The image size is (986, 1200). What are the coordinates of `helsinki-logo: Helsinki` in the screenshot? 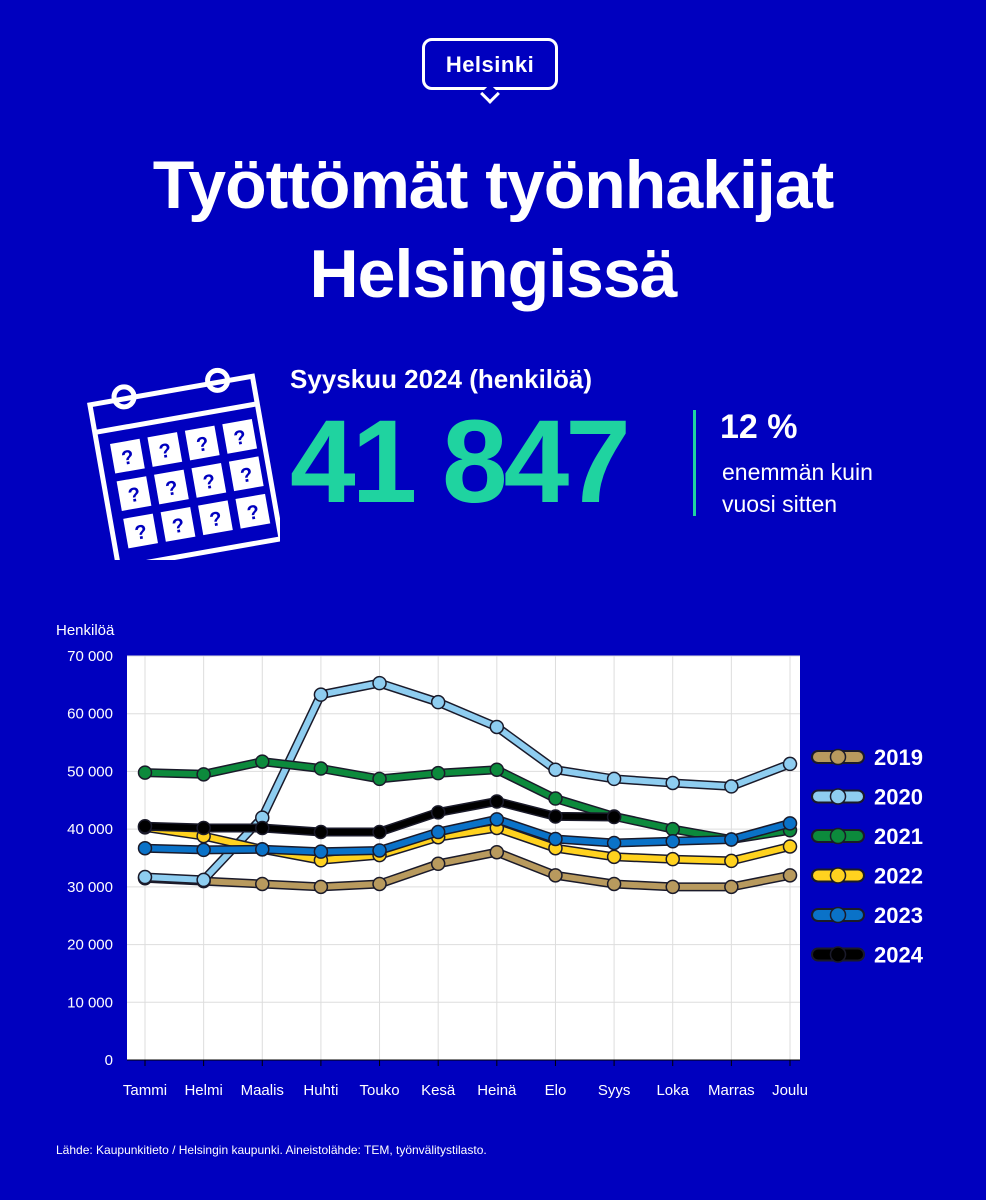 It's located at (490, 71).